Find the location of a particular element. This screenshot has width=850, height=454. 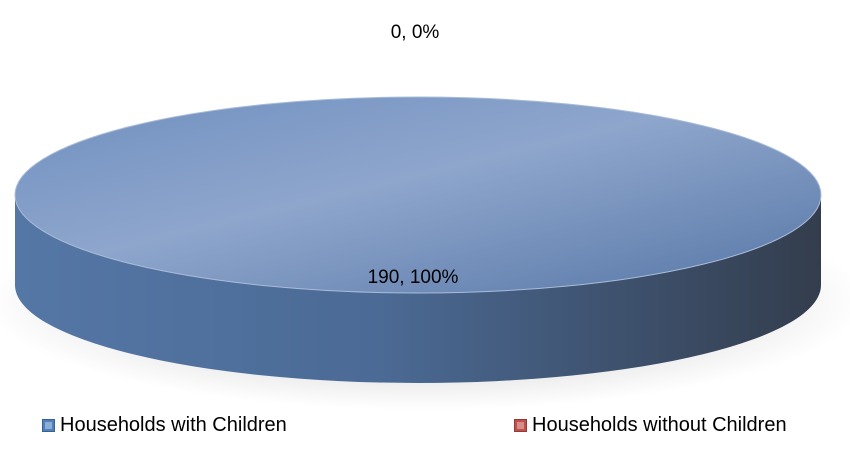

data-label-households-with-children: 190, 100% is located at coordinates (413, 277).